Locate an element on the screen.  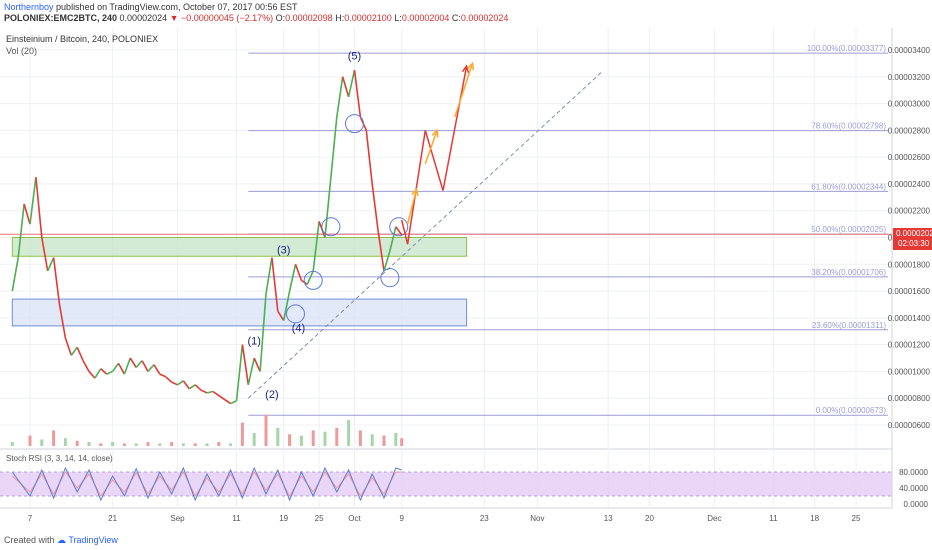
stoch-axis: 80.0000 40.0000 0.0000 is located at coordinates (913, 488).